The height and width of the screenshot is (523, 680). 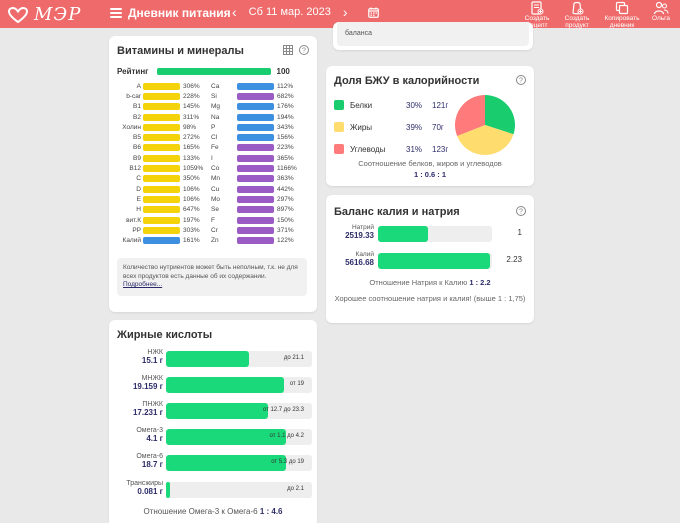 I want to click on nutrient-row: Cu 442%, so click(x=258, y=189).